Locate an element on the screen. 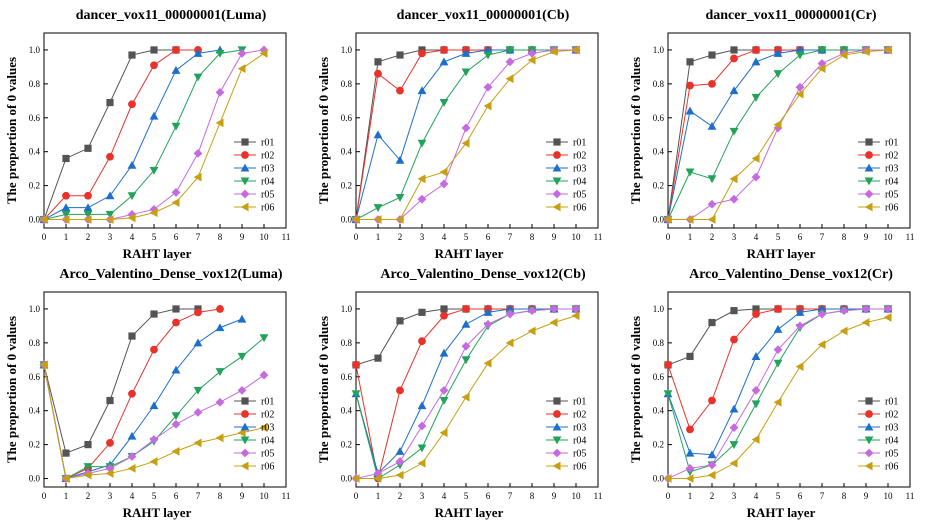 The width and height of the screenshot is (941, 522). legend-label-r05: r05 is located at coordinates (891, 195).